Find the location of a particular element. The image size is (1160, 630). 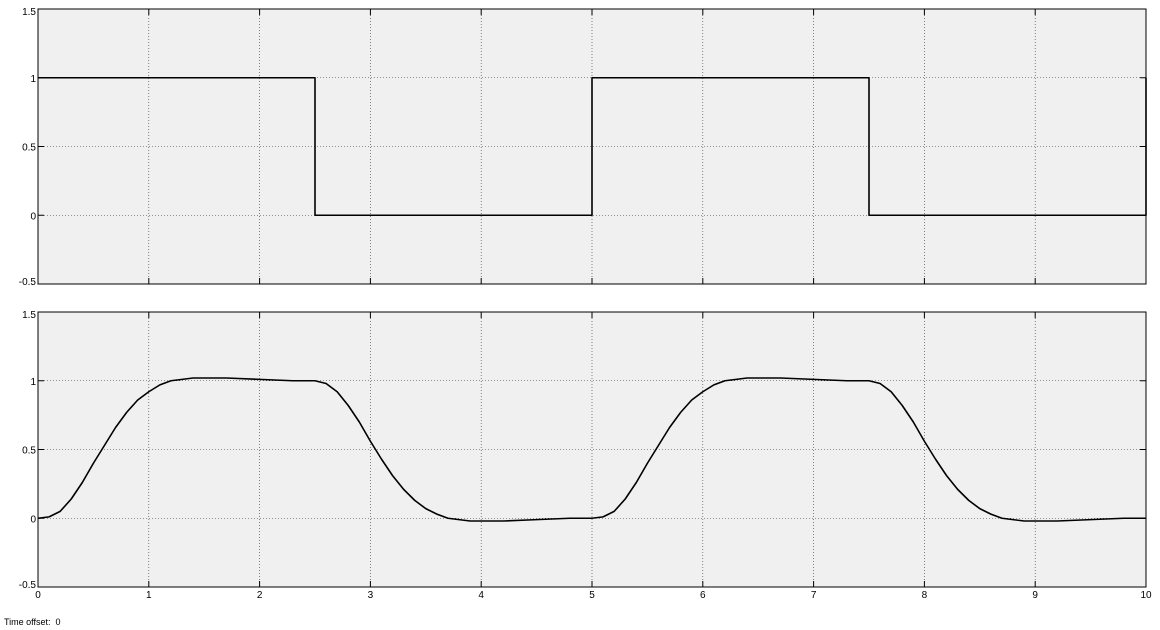

x-tick-label: 3 is located at coordinates (371, 595).